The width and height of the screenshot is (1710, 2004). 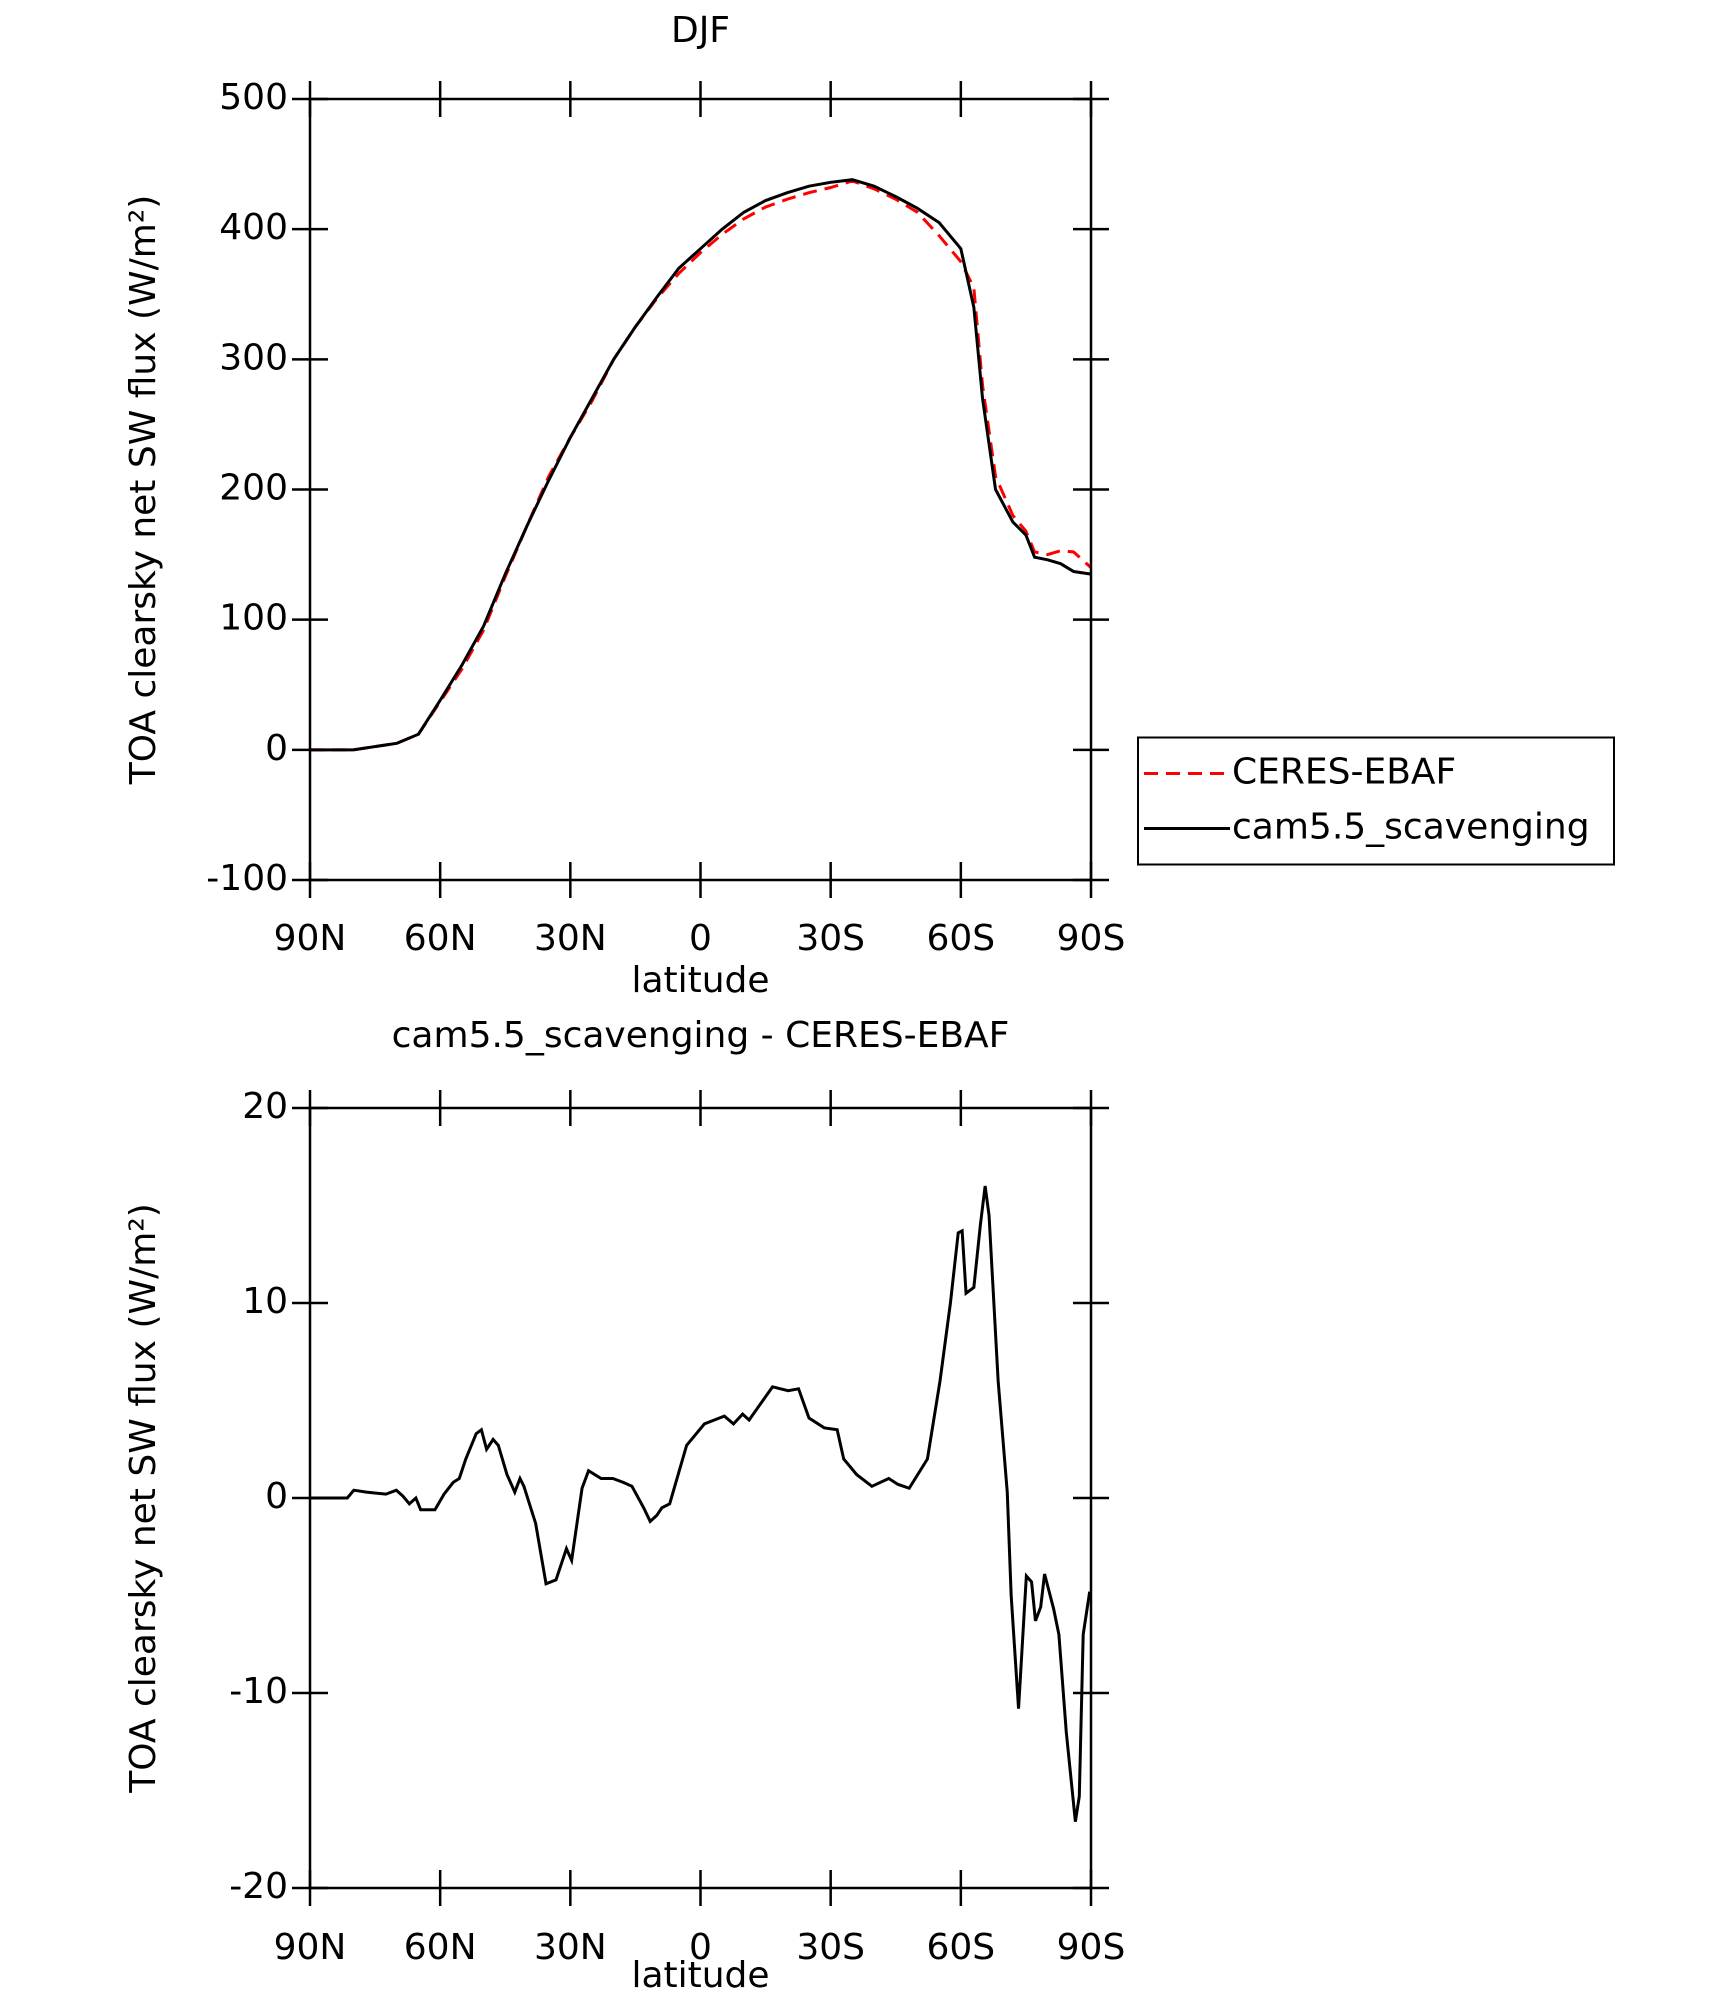 I want to click on chart-title: cam5.5_scavenging - CERES-EBAF, so click(x=701, y=1035).